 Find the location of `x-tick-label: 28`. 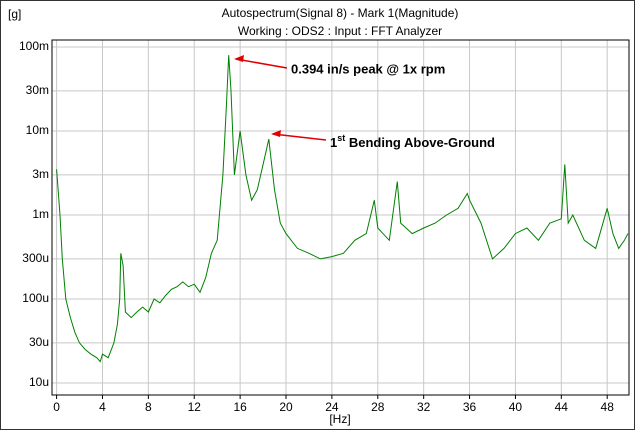

x-tick-label: 28 is located at coordinates (378, 407).